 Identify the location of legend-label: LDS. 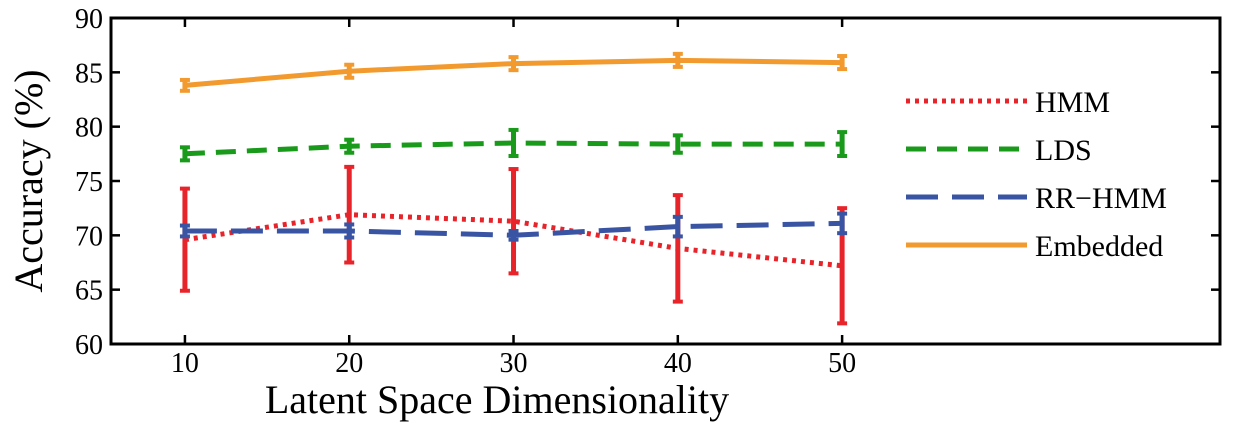
(1063, 150).